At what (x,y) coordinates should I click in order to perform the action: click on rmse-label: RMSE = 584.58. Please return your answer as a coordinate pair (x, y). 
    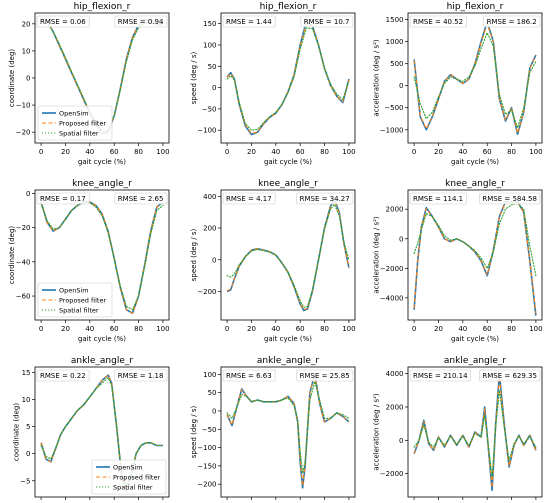
    Looking at the image, I should click on (509, 199).